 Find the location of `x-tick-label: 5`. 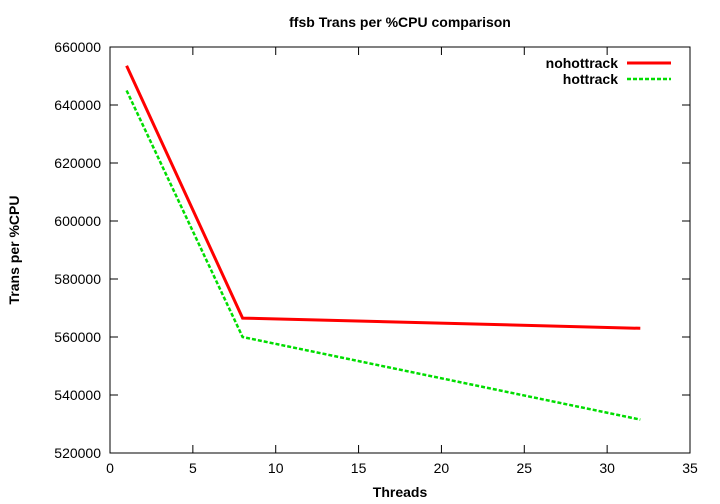

x-tick-label: 5 is located at coordinates (193, 468).